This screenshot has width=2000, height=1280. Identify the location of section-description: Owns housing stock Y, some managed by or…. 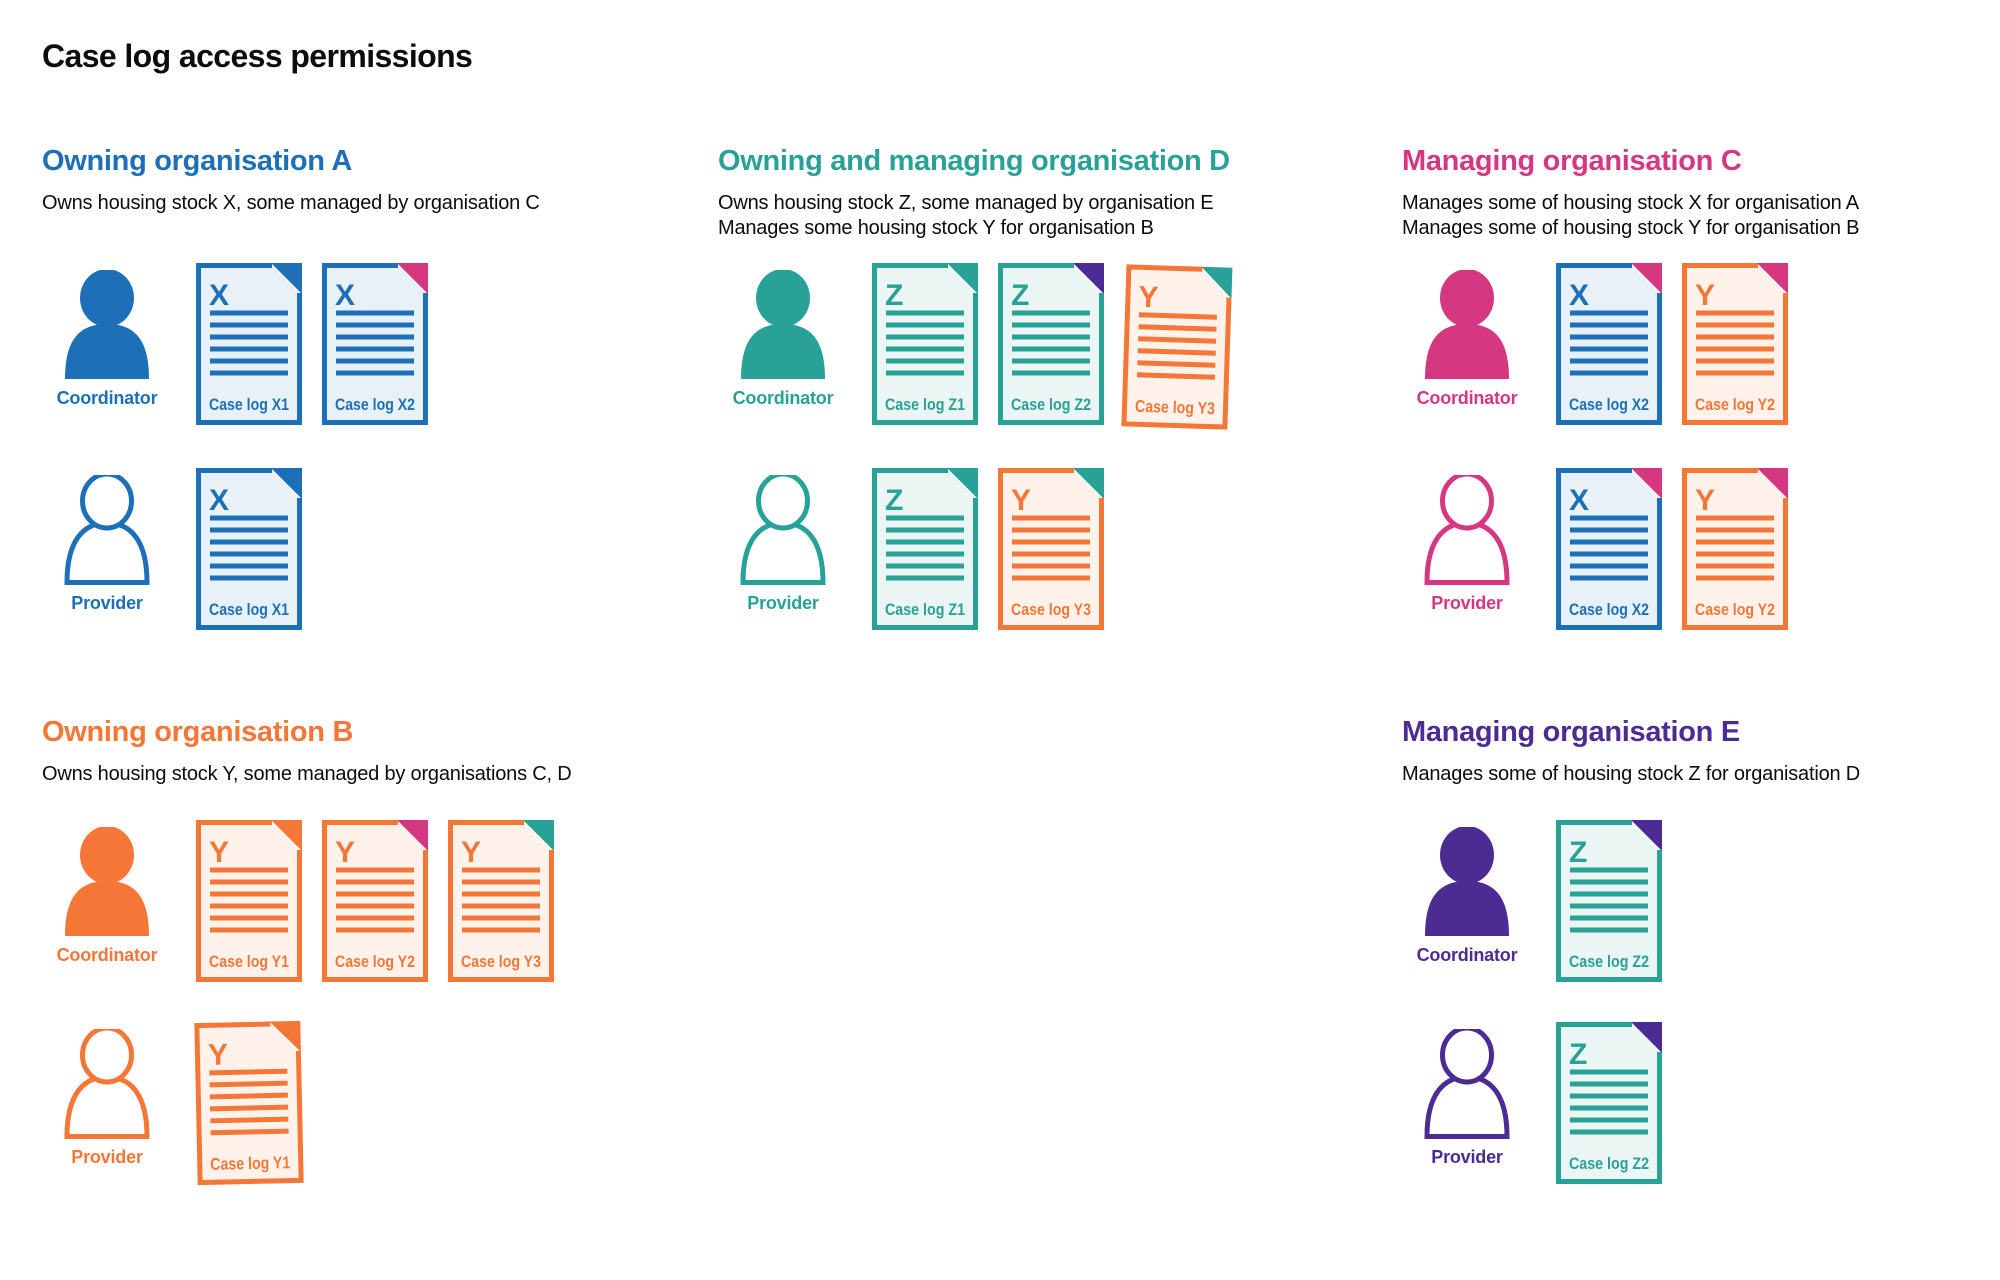
(307, 774).